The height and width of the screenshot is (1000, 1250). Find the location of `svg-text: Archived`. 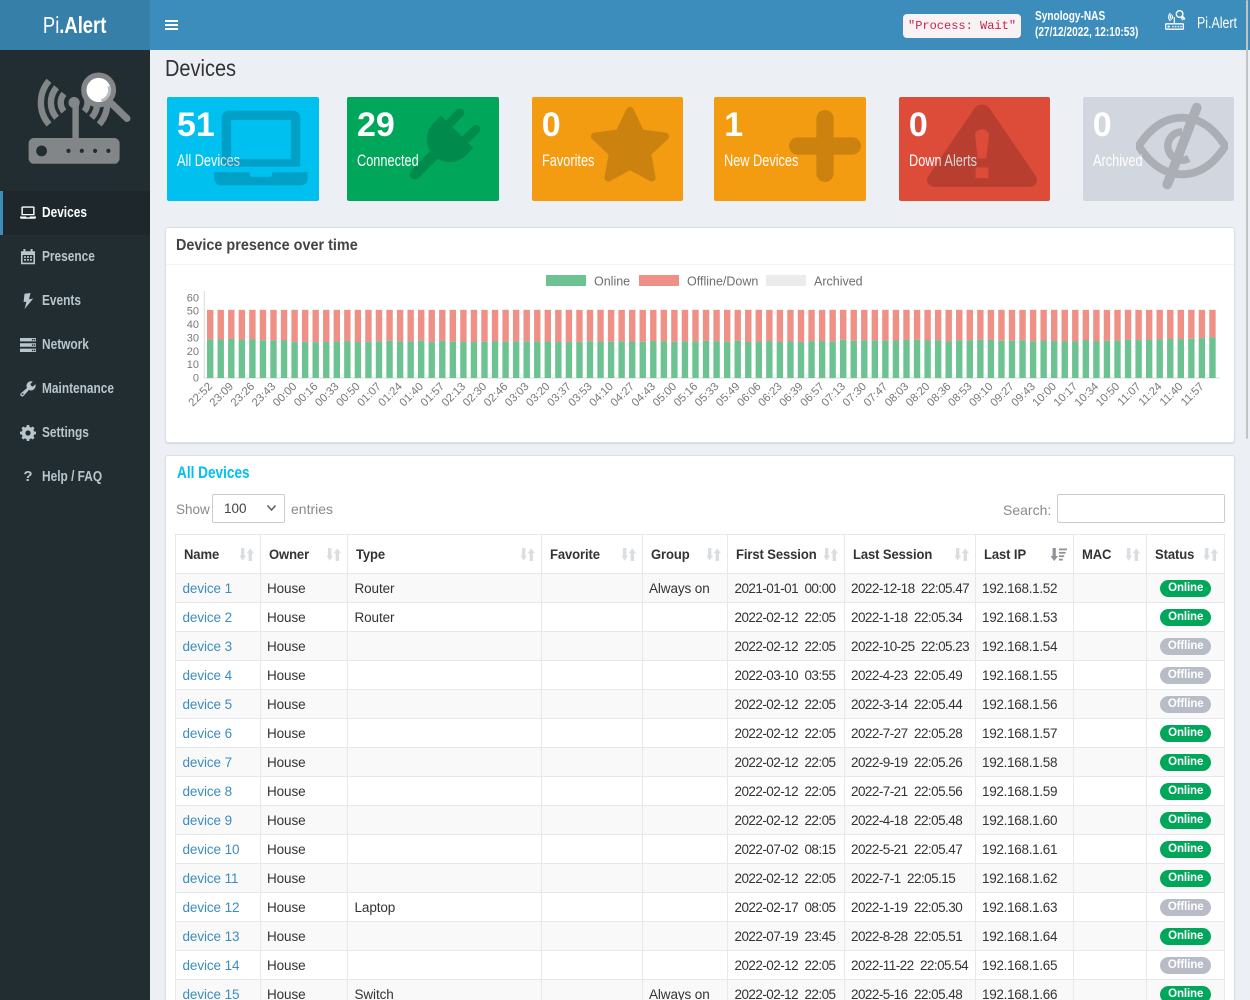

svg-text: Archived is located at coordinates (838, 282).